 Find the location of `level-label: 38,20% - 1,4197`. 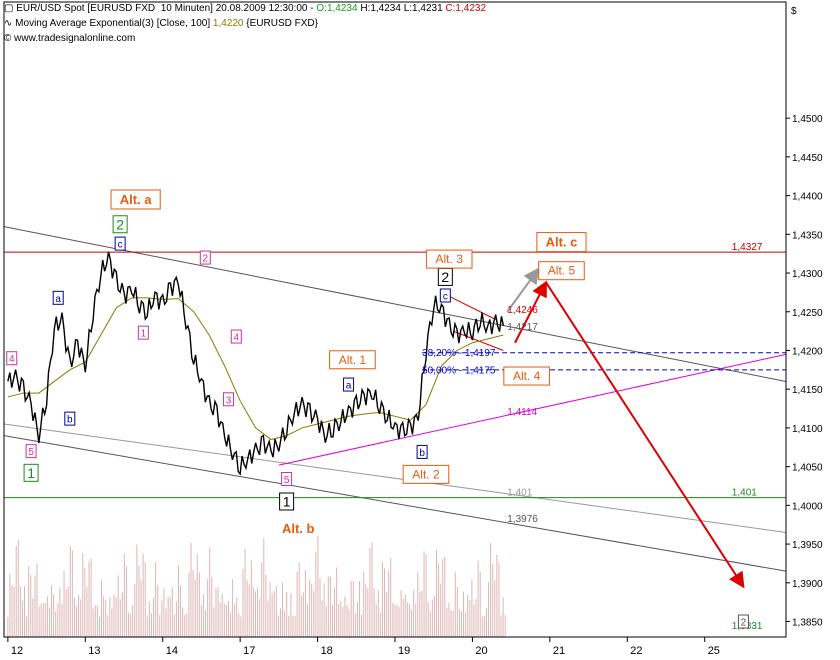

level-label: 38,20% - 1,4197 is located at coordinates (459, 353).